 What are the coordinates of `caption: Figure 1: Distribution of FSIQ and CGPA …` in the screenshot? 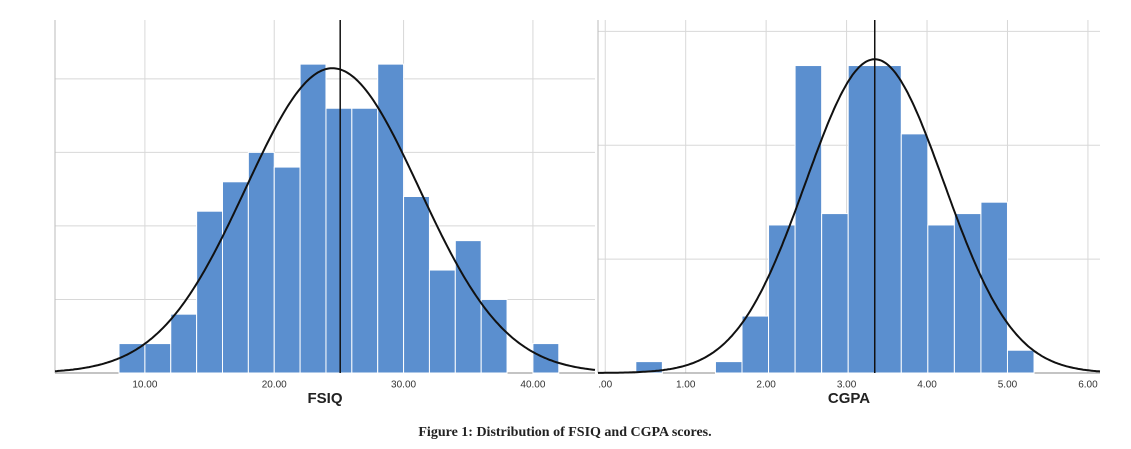 It's located at (564, 432).